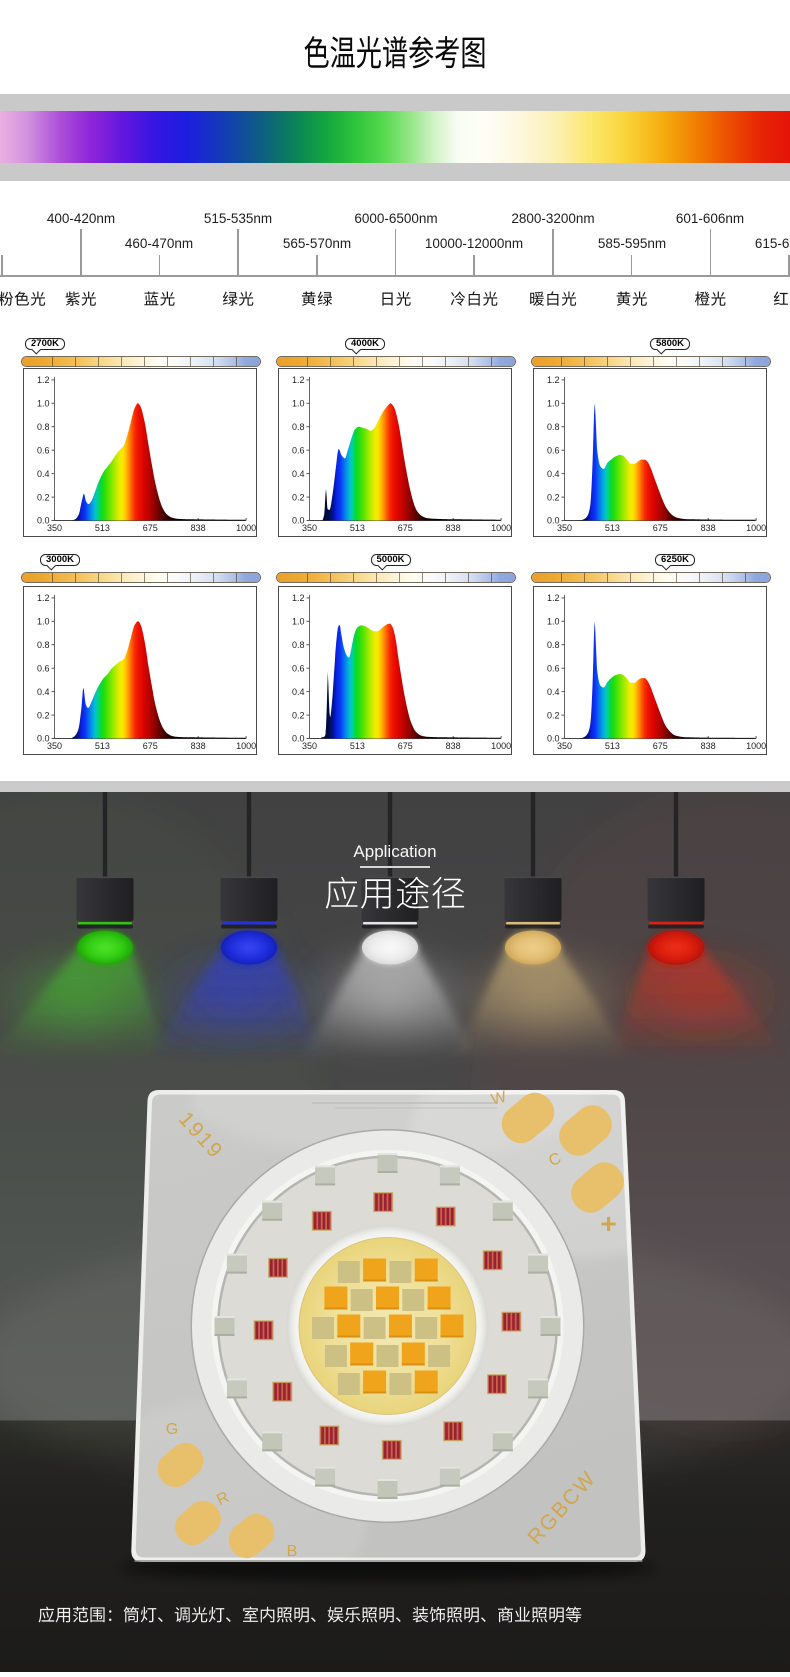 This screenshot has height=1677, width=790. I want to click on svg-text: W, so click(499, 1098).